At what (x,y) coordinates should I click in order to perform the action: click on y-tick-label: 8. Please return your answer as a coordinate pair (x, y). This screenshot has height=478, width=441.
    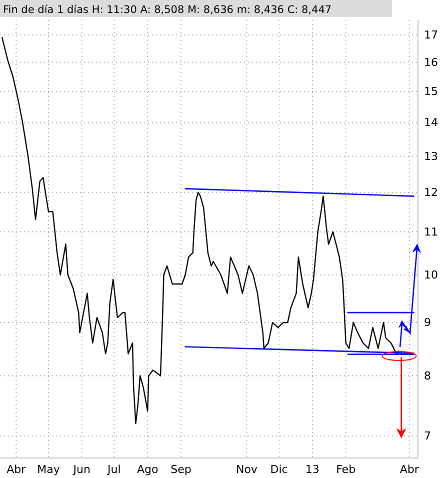
    Looking at the image, I should click on (427, 375).